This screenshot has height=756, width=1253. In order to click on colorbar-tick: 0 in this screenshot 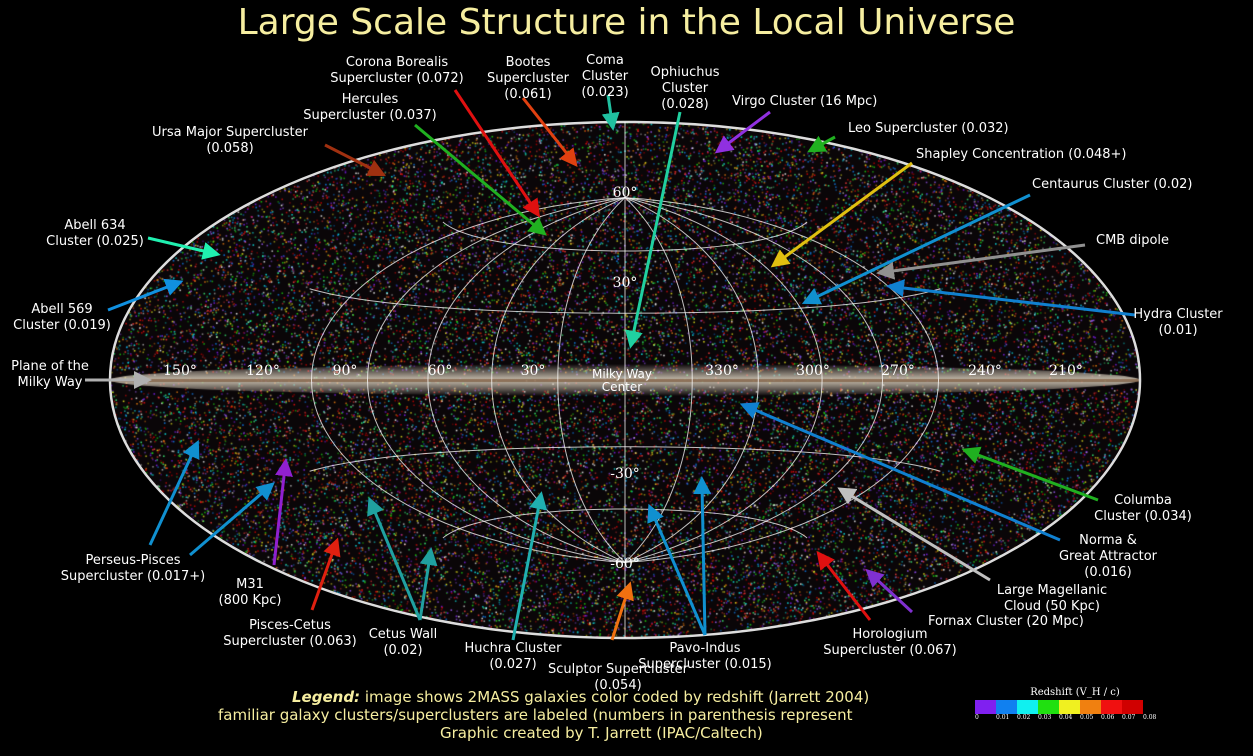, I will do `click(977, 717)`.